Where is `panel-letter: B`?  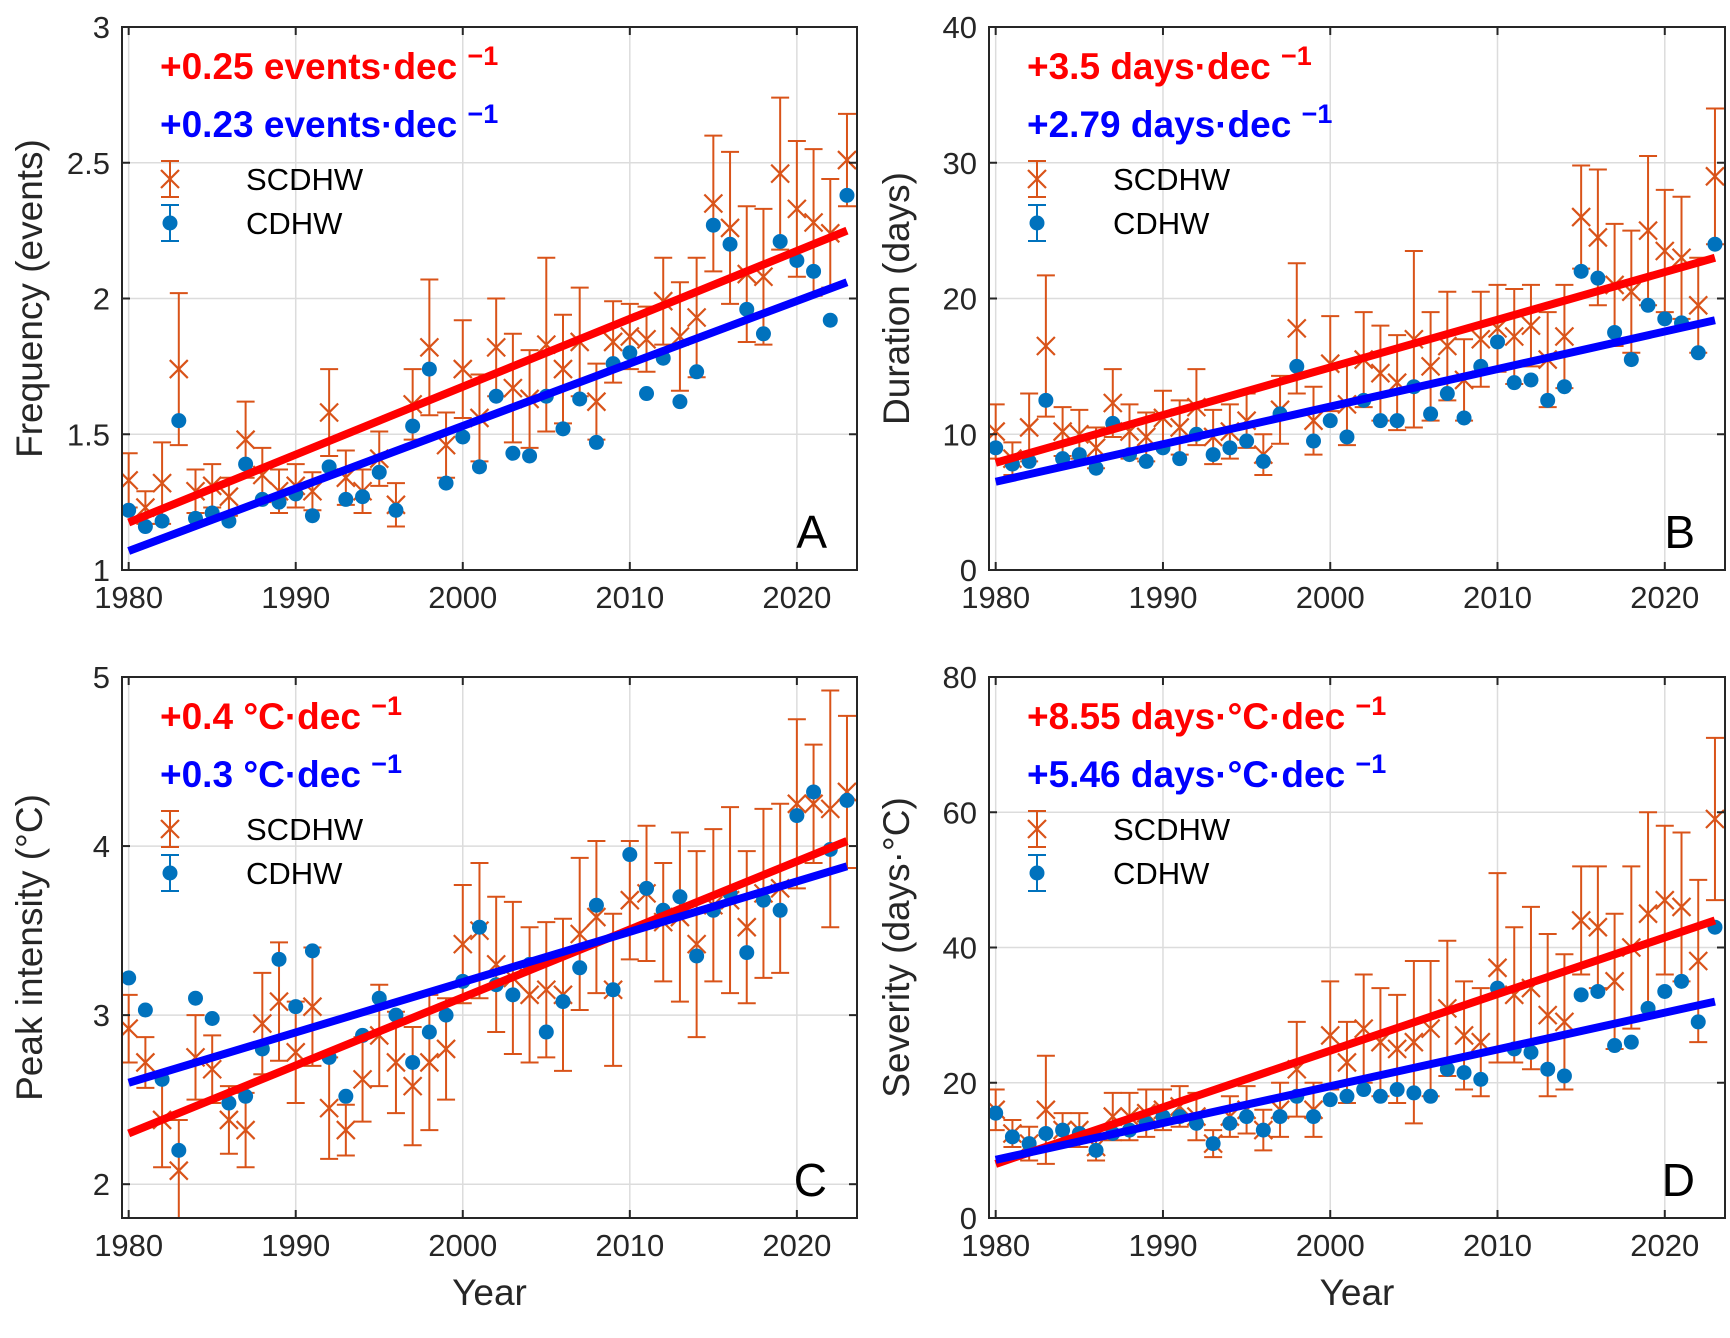
panel-letter: B is located at coordinates (1679, 532).